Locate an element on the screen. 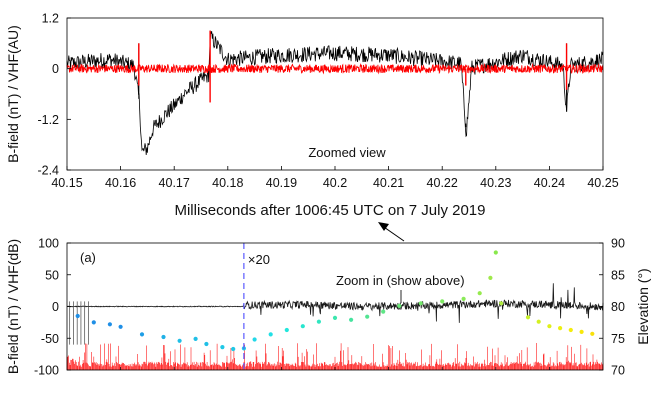  top-x-tick-label-10: 40.25 is located at coordinates (602, 183).